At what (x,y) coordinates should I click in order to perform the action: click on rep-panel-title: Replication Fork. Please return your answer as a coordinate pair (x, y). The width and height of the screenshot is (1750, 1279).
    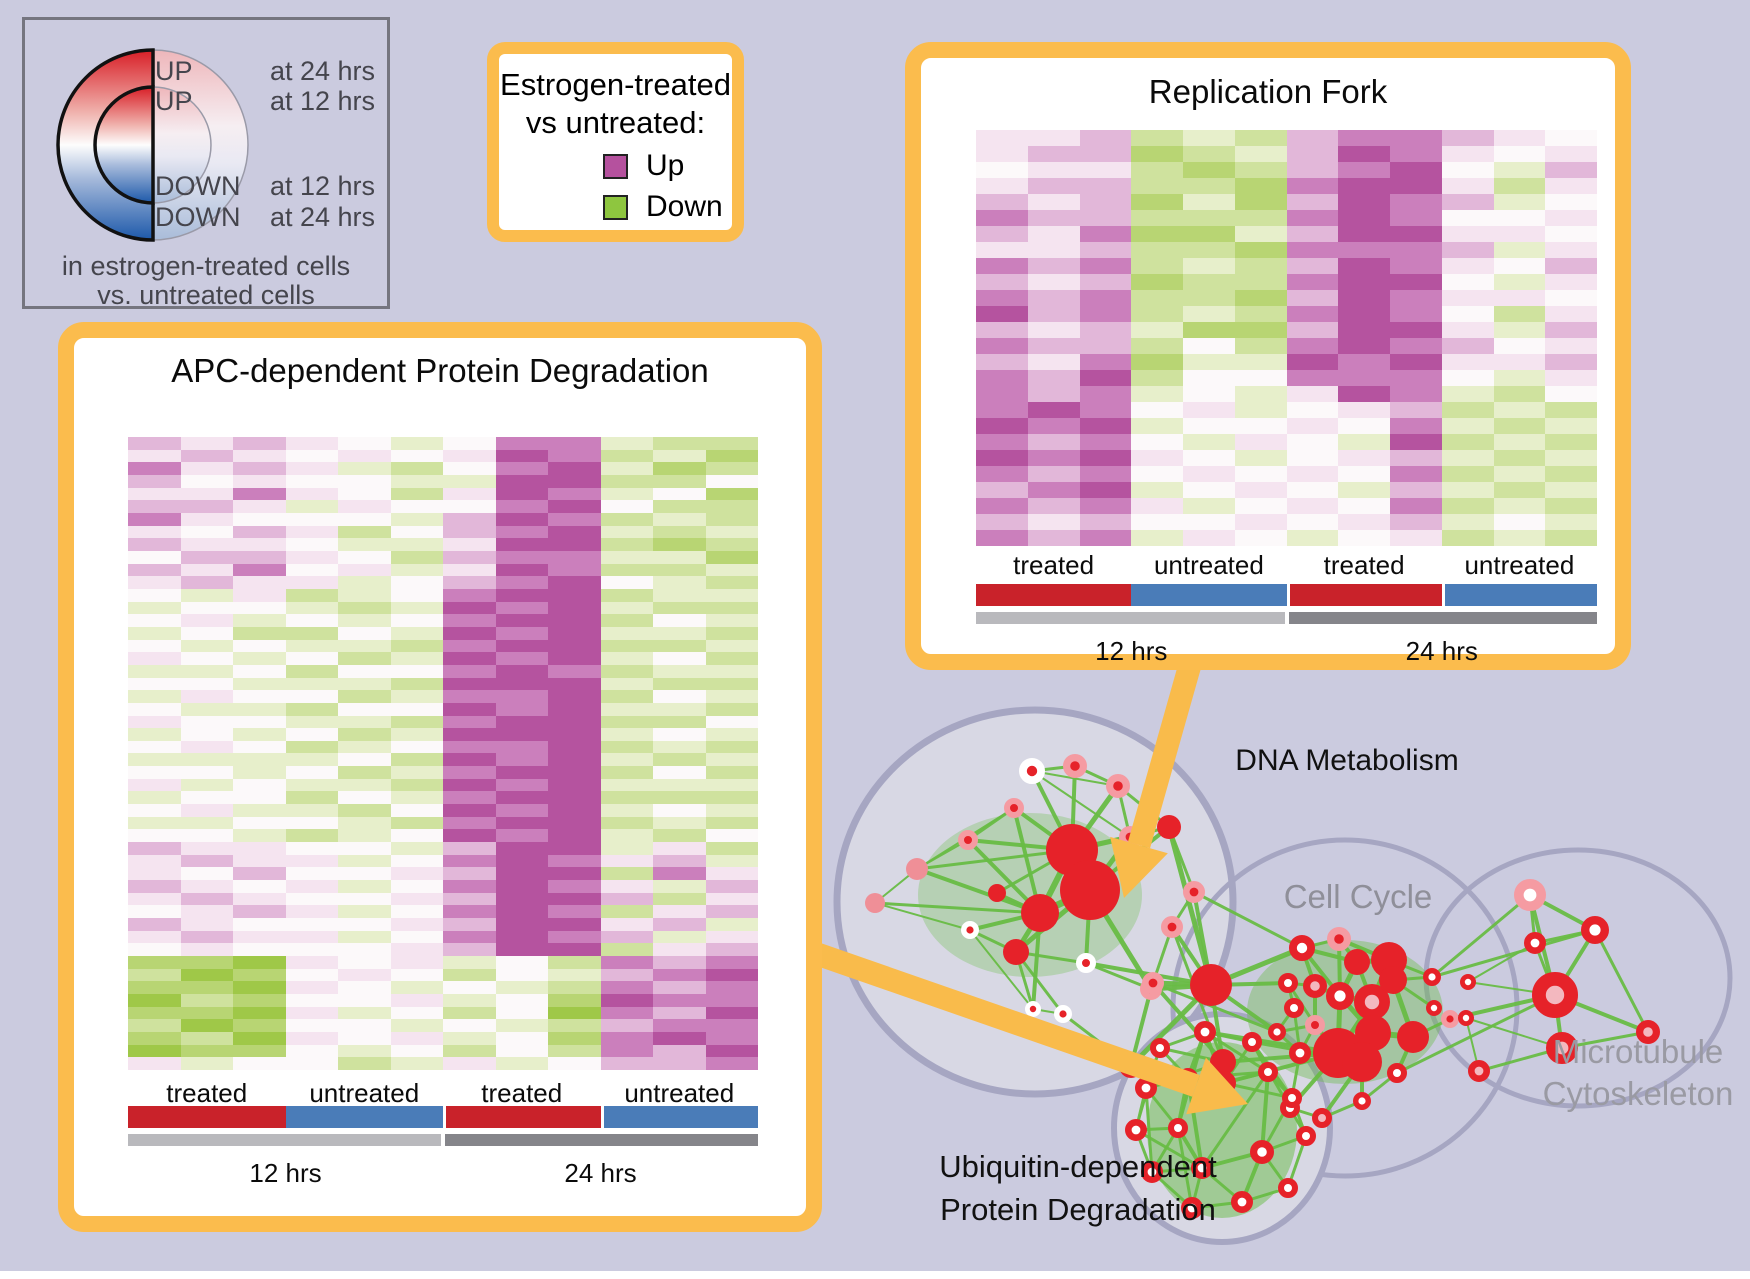
    Looking at the image, I should click on (1268, 91).